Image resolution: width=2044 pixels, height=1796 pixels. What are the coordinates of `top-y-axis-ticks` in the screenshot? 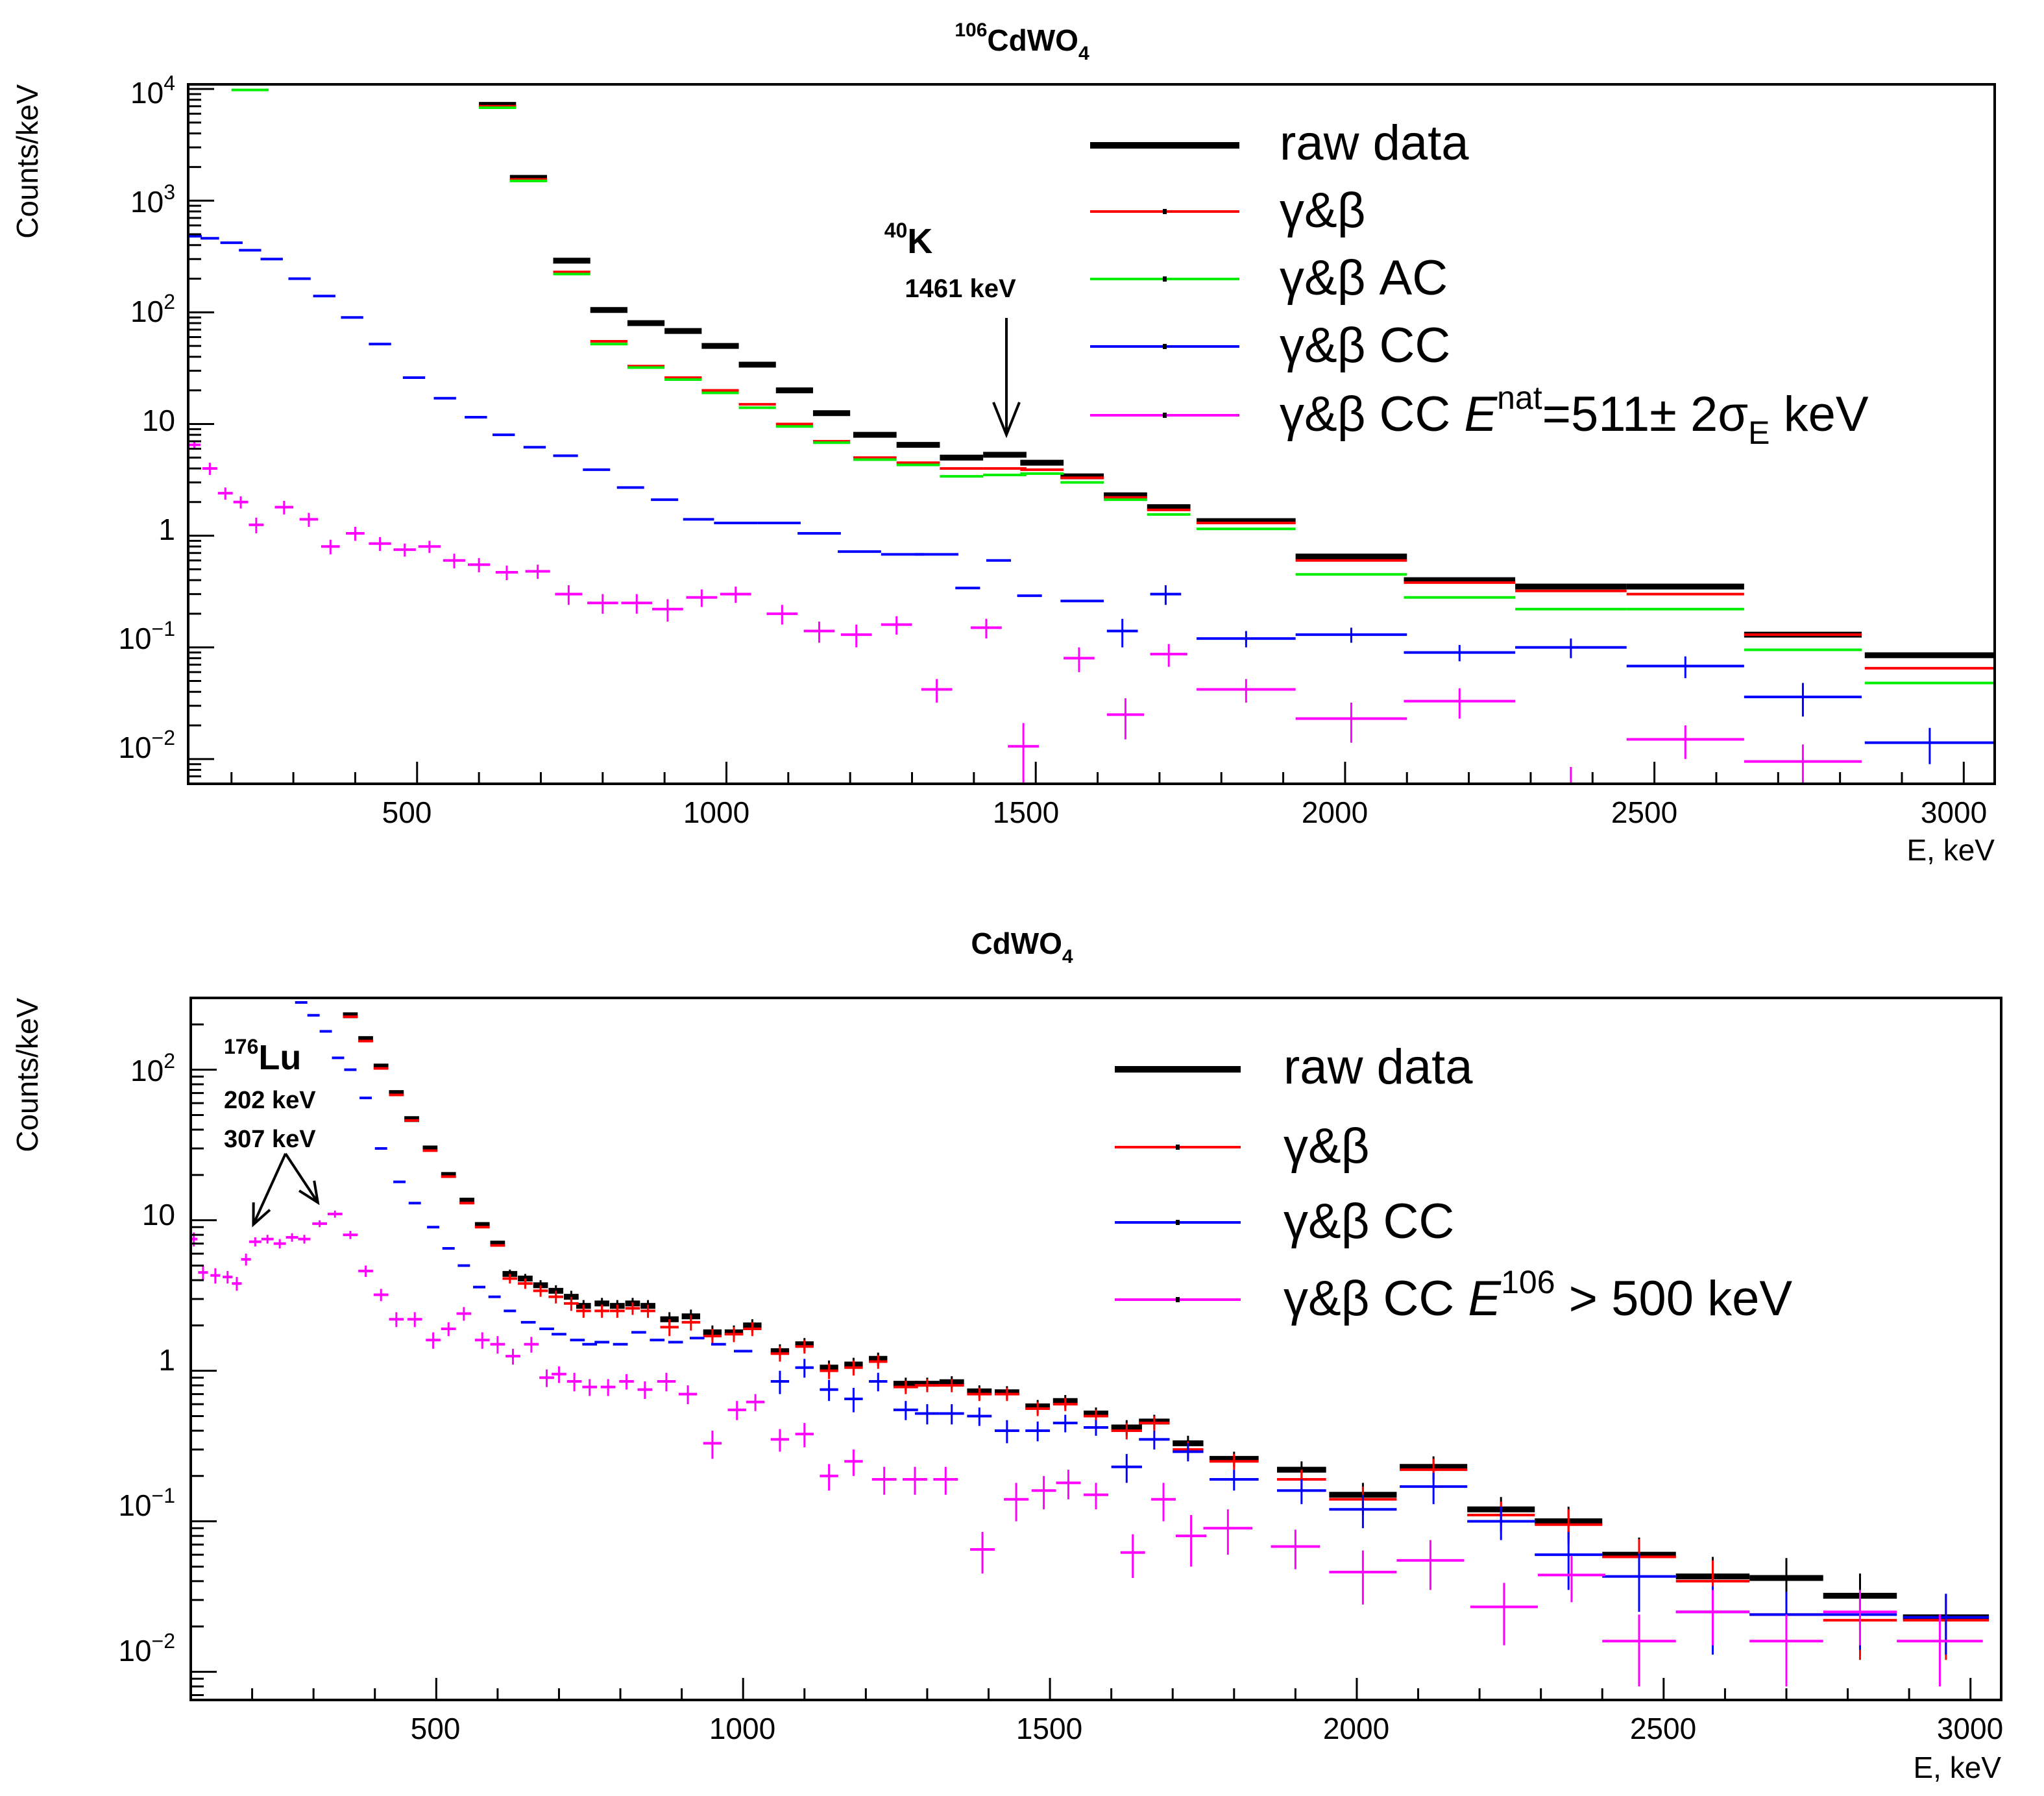 It's located at (201, 436).